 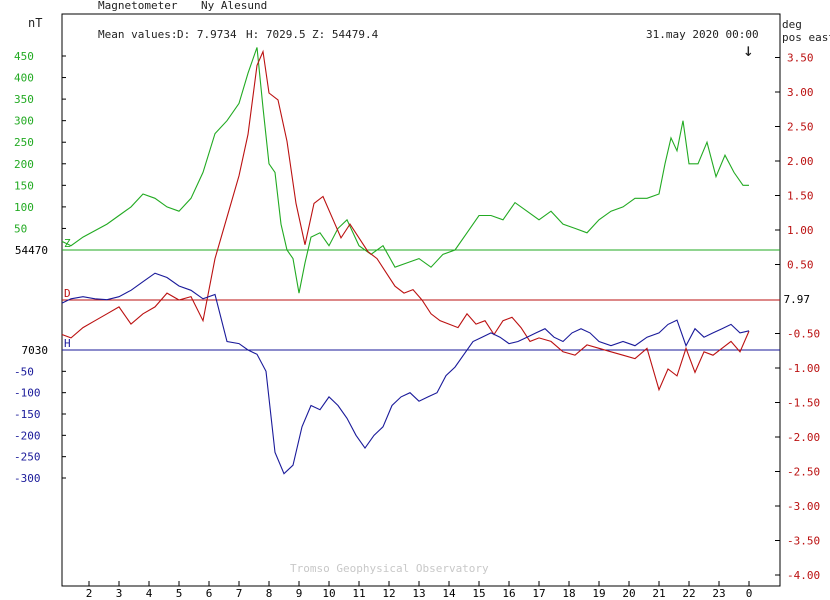 I want to click on x-tick-label: 19, so click(x=598, y=593).